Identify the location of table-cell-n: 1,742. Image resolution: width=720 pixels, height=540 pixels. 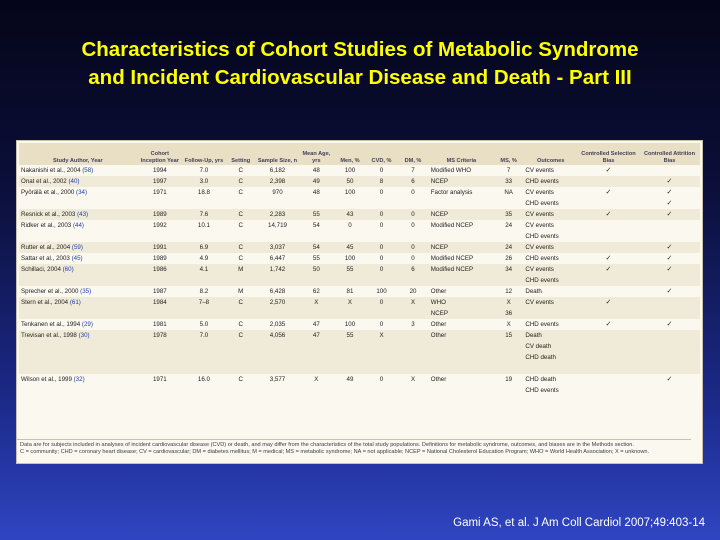
(277, 269).